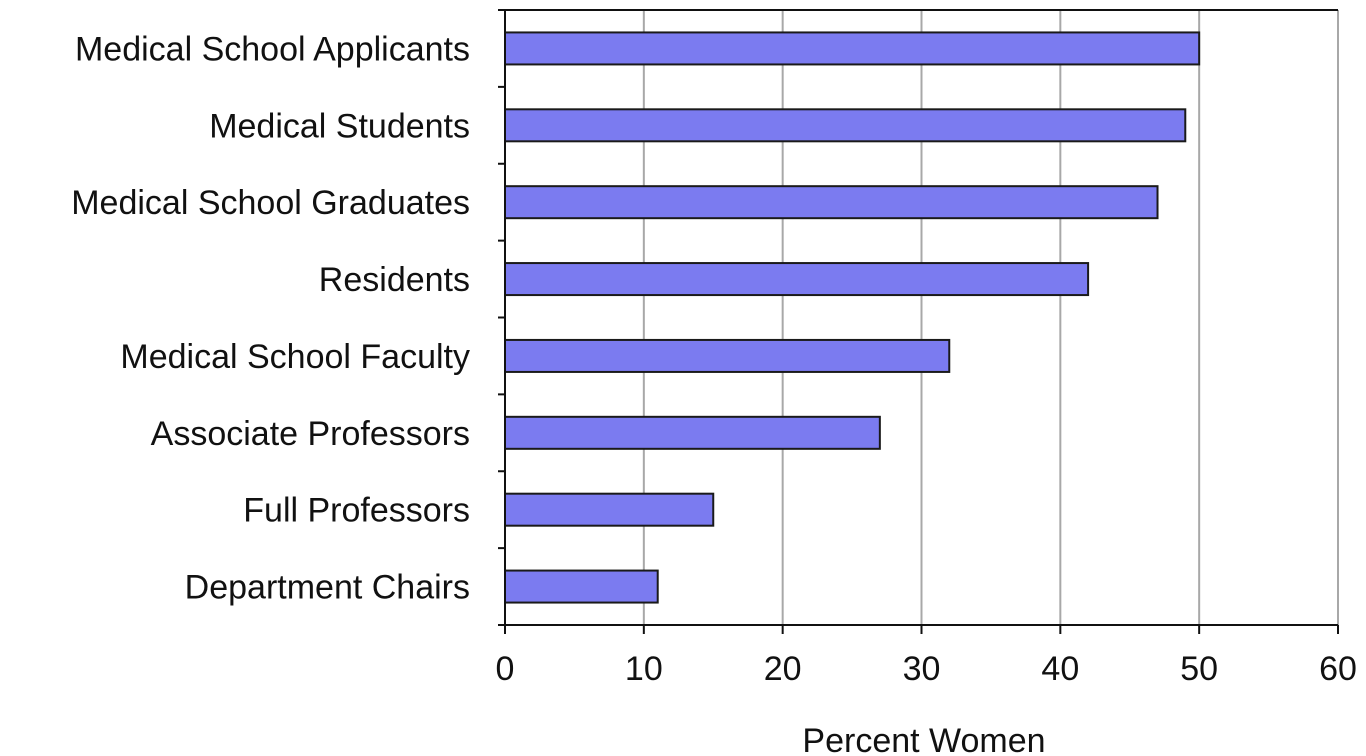  What do you see at coordinates (272, 49) in the screenshot?
I see `category-label-0: Medical School Applicants` at bounding box center [272, 49].